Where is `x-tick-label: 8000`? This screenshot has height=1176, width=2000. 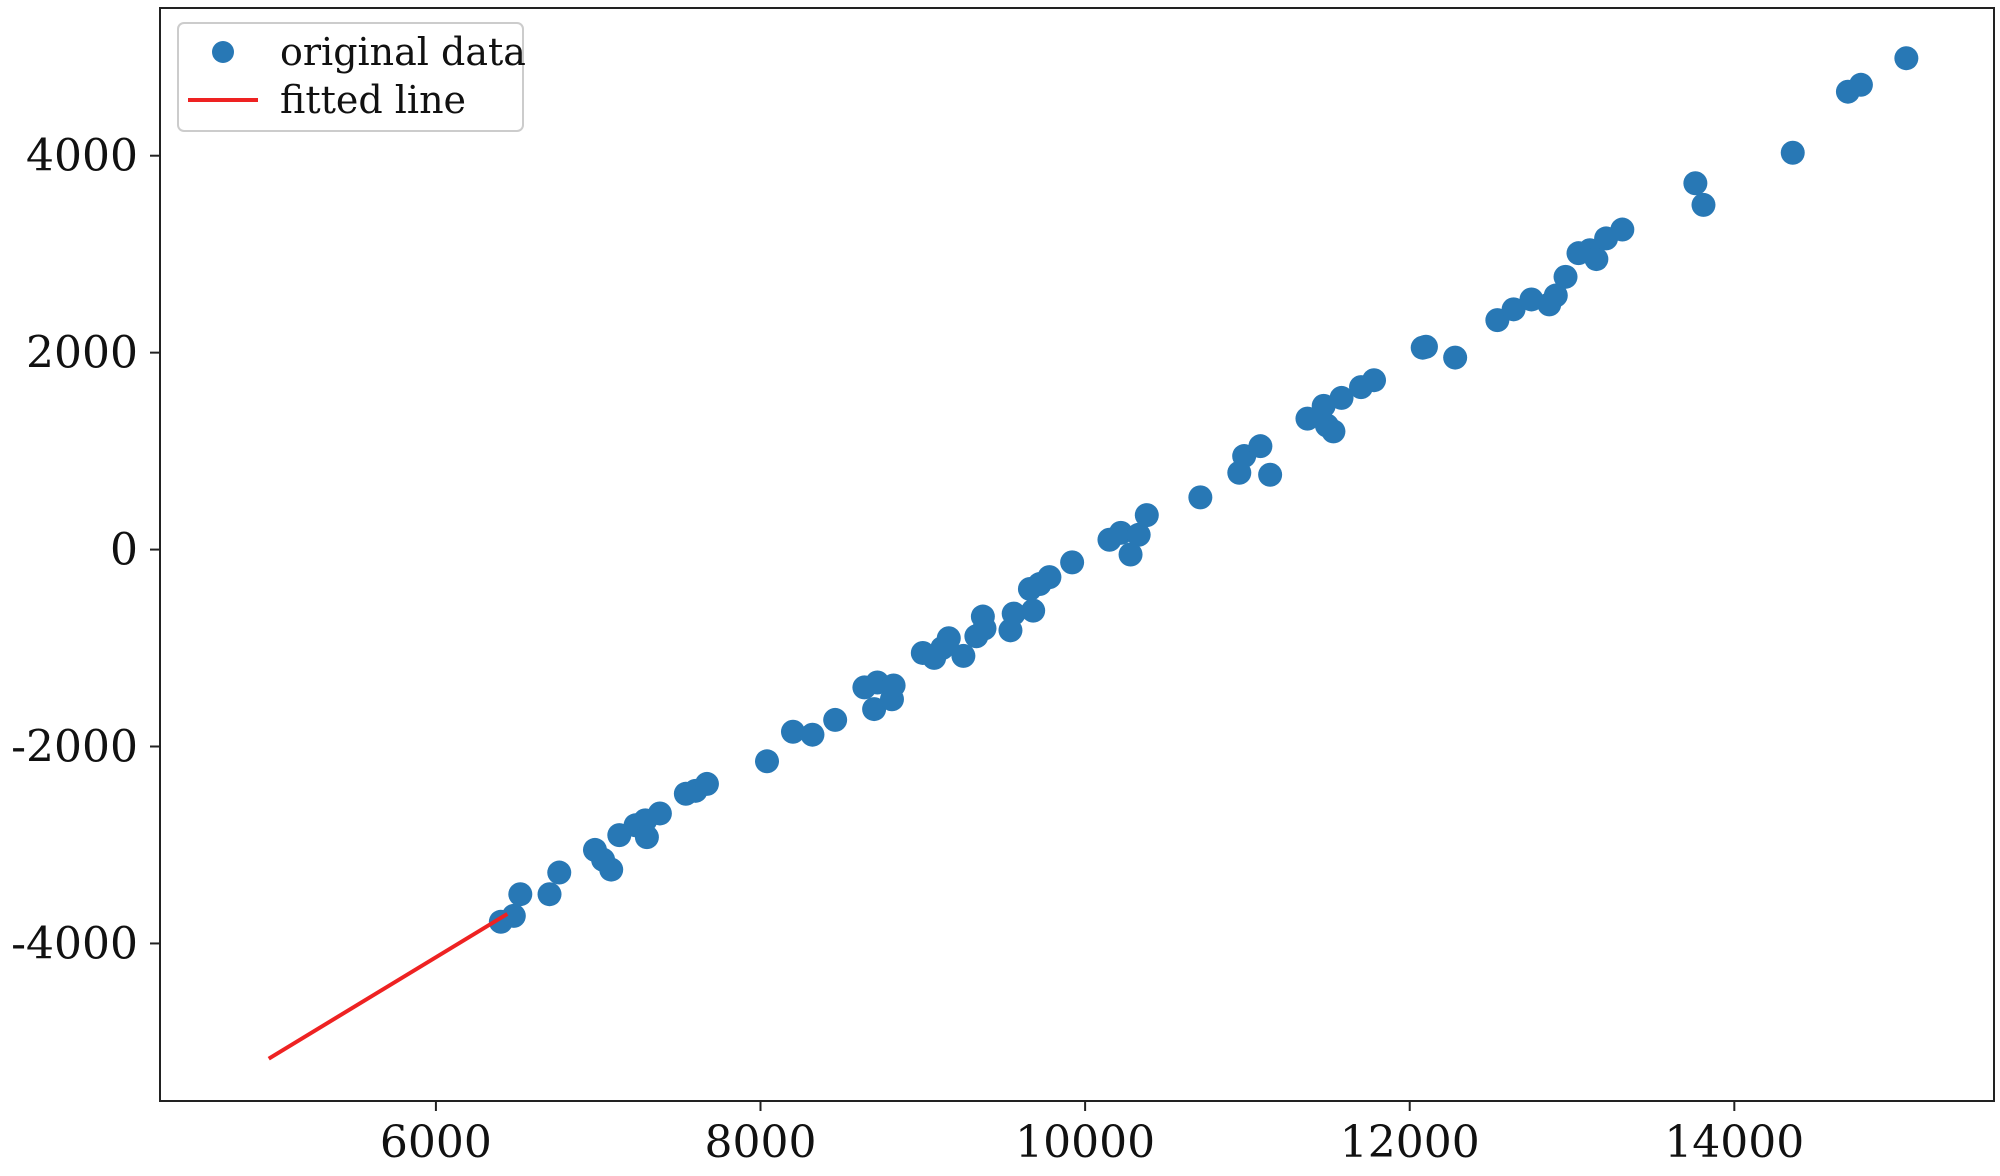 x-tick-label: 8000 is located at coordinates (761, 1142).